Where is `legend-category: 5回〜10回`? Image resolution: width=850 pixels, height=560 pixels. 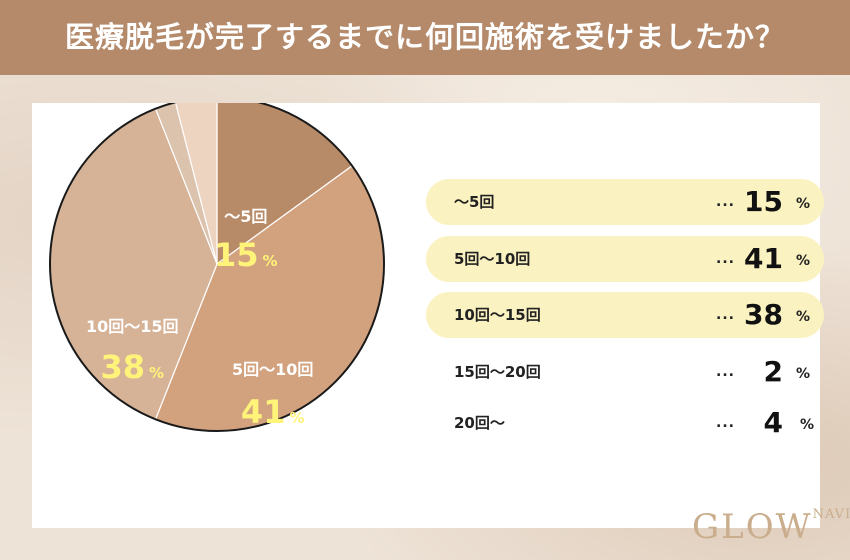
legend-category: 5回〜10回 is located at coordinates (492, 259).